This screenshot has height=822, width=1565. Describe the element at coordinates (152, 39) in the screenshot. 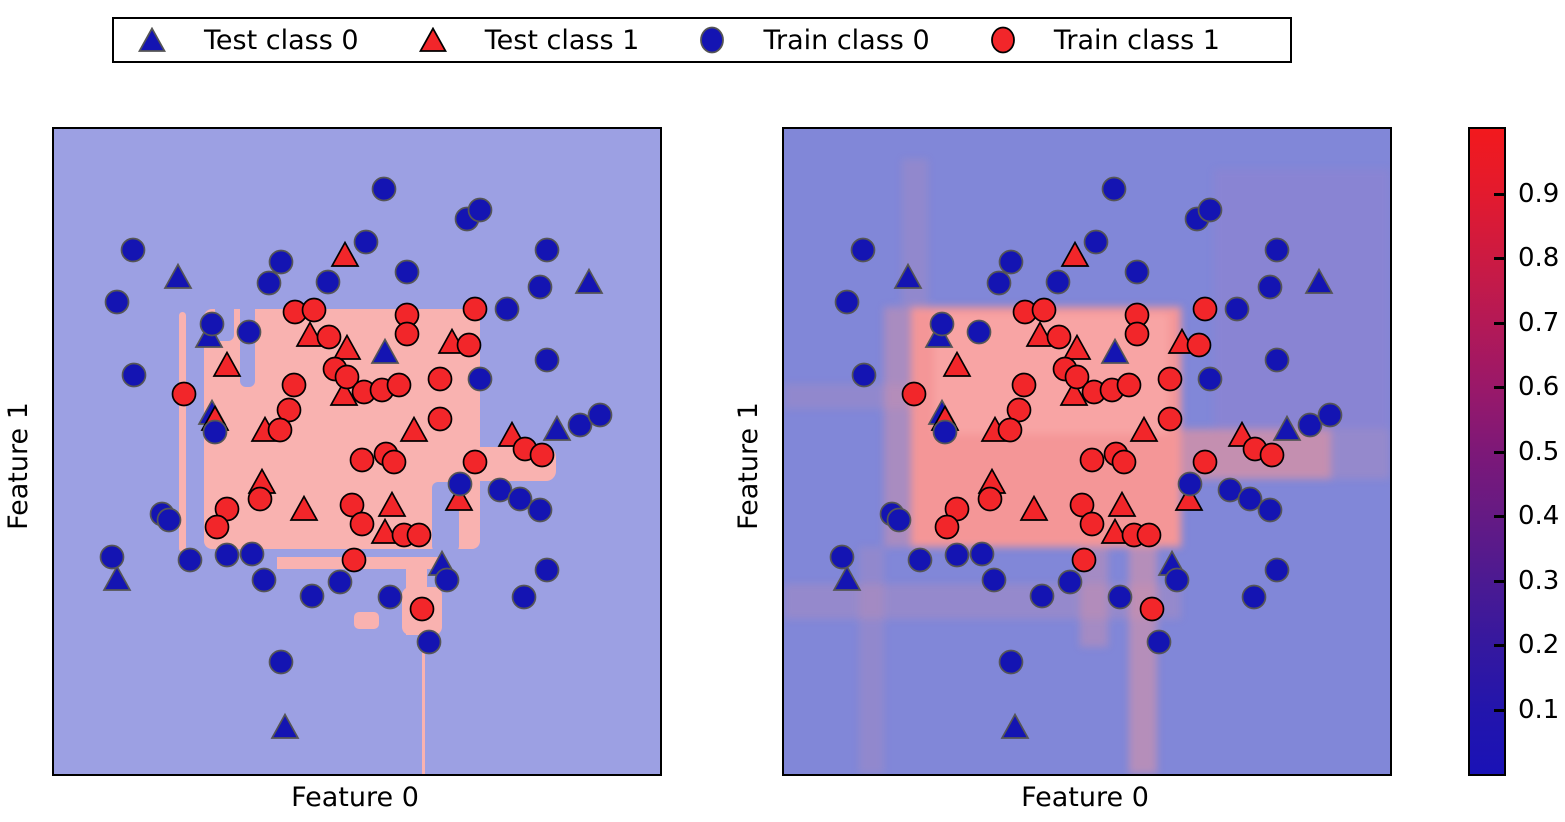

I see `test-class-0-triangle-icon` at that location.